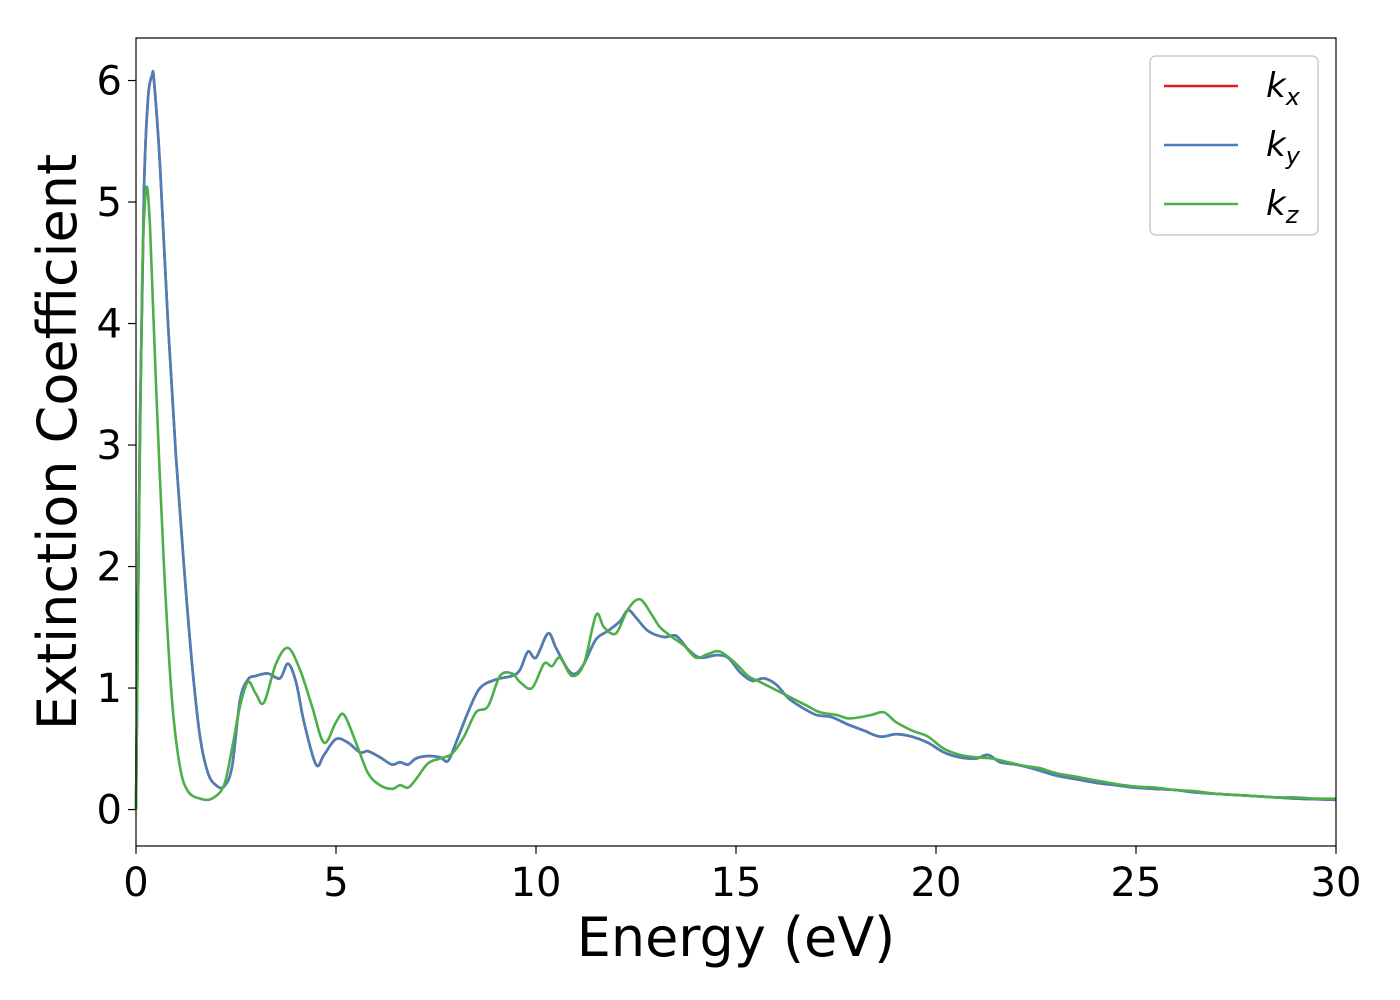 Image resolution: width=1400 pixels, height=1000 pixels. Describe the element at coordinates (109, 203) in the screenshot. I see `y-tick-label: 5` at that location.